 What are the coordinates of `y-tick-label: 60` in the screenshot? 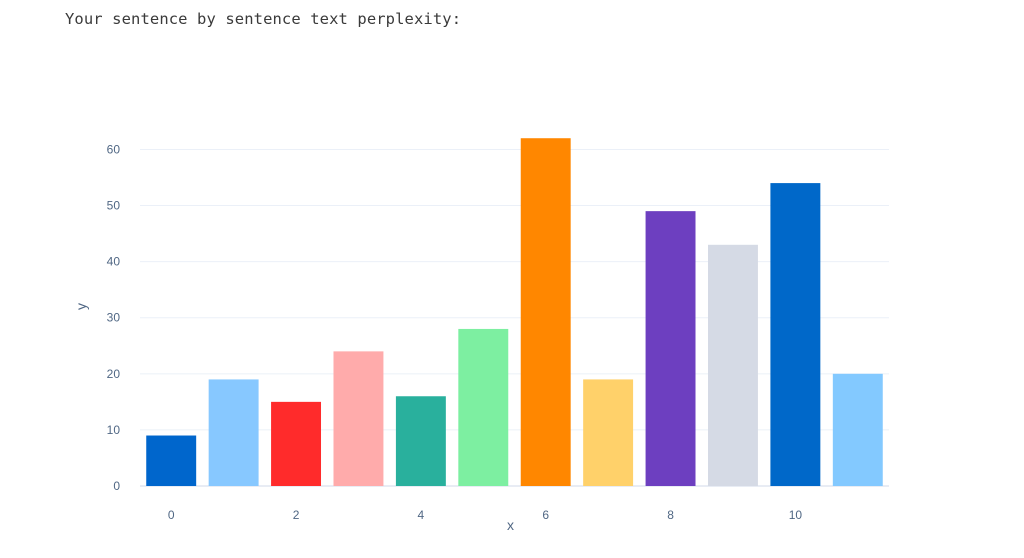 It's located at (114, 149).